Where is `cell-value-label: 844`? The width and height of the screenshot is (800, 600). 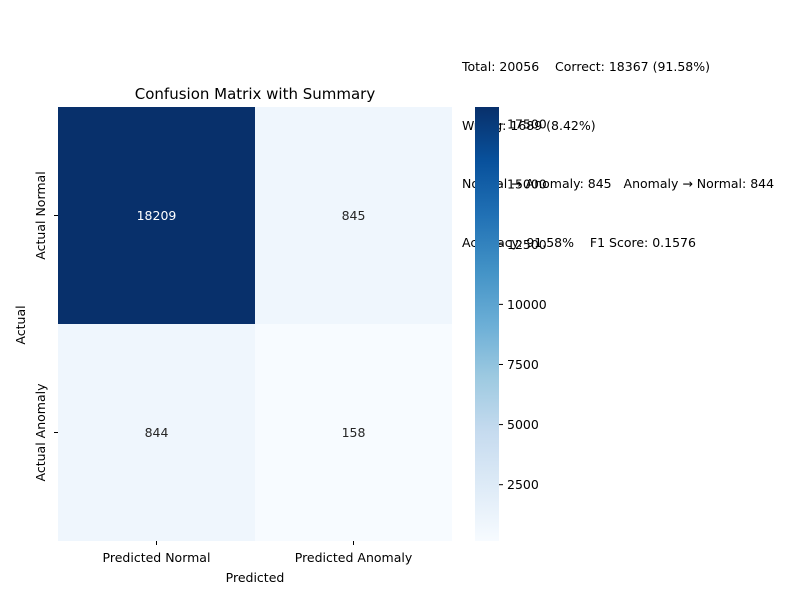 cell-value-label: 844 is located at coordinates (157, 432).